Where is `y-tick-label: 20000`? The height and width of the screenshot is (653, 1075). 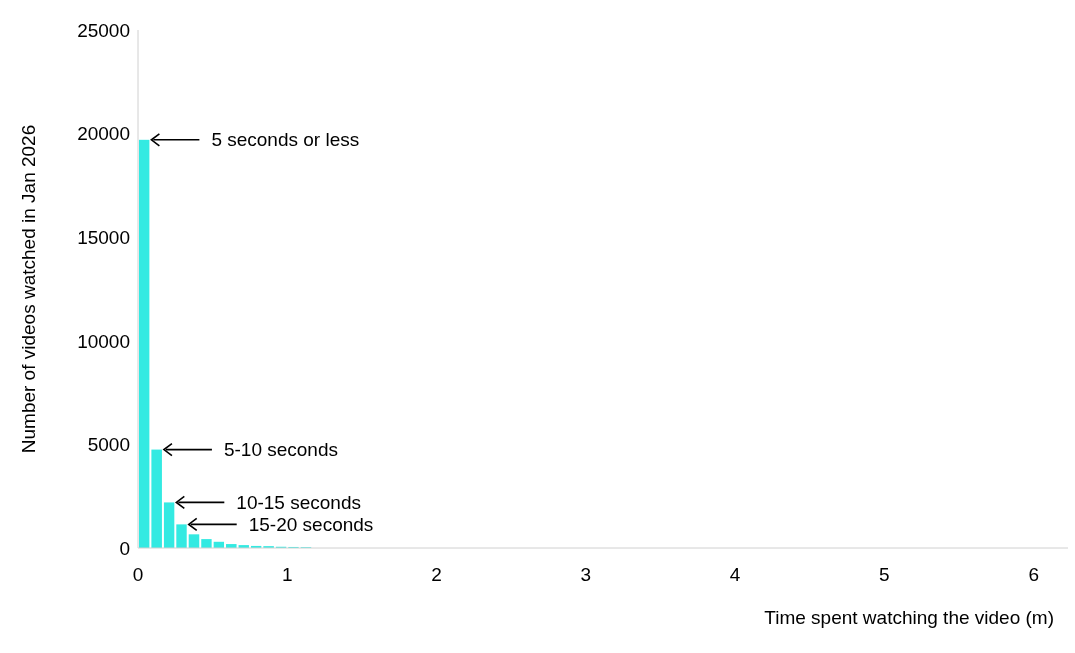
y-tick-label: 20000 is located at coordinates (103, 134).